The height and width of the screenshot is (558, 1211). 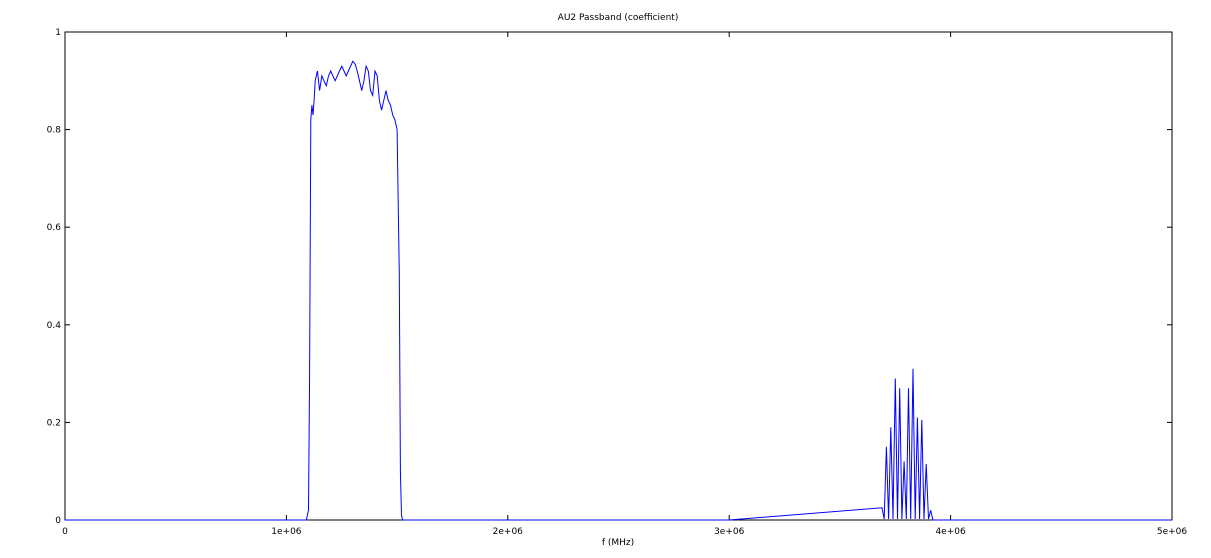 I want to click on x-tick-label: 0, so click(x=65, y=532).